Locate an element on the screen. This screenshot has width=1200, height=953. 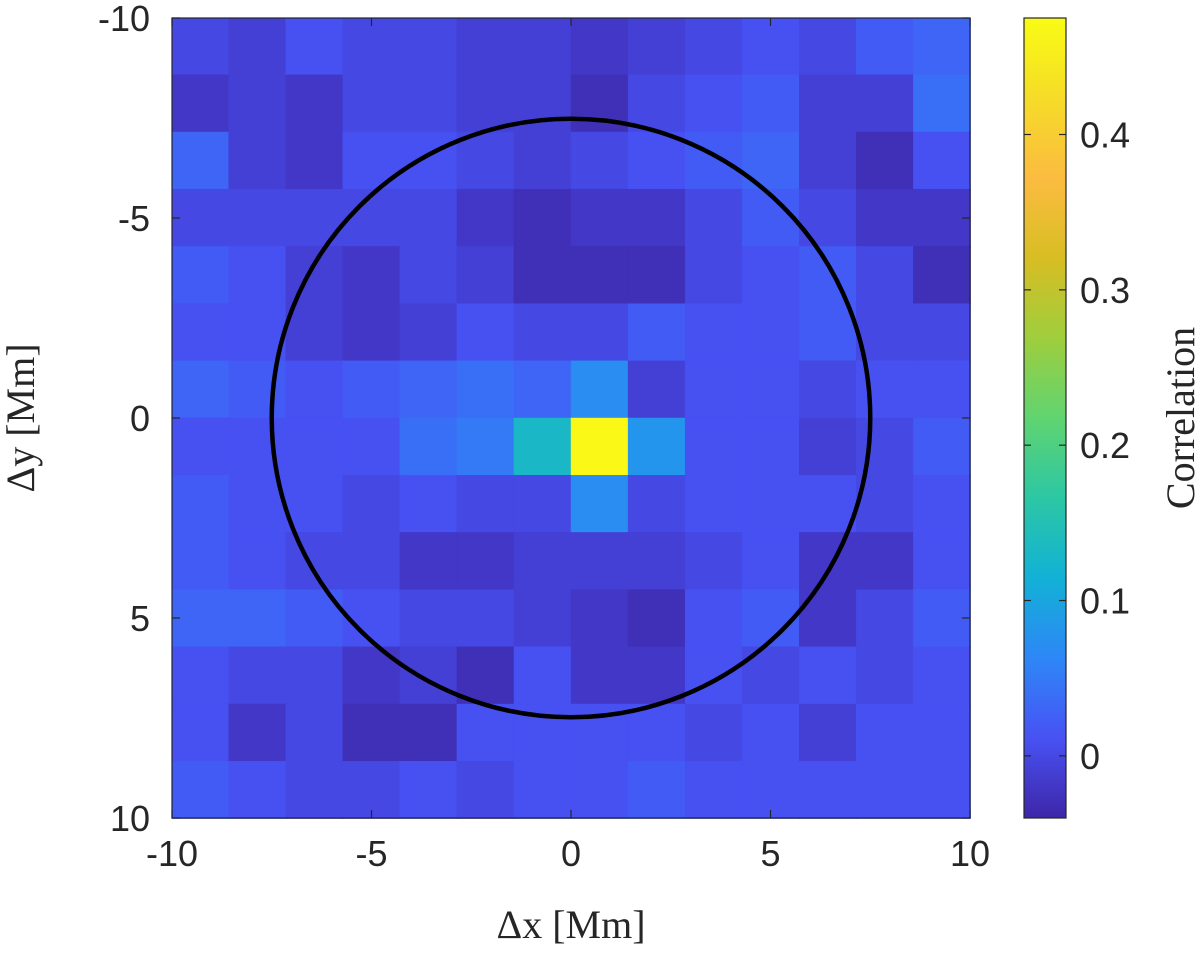
y-tick-label: 5 is located at coordinates (140, 618).